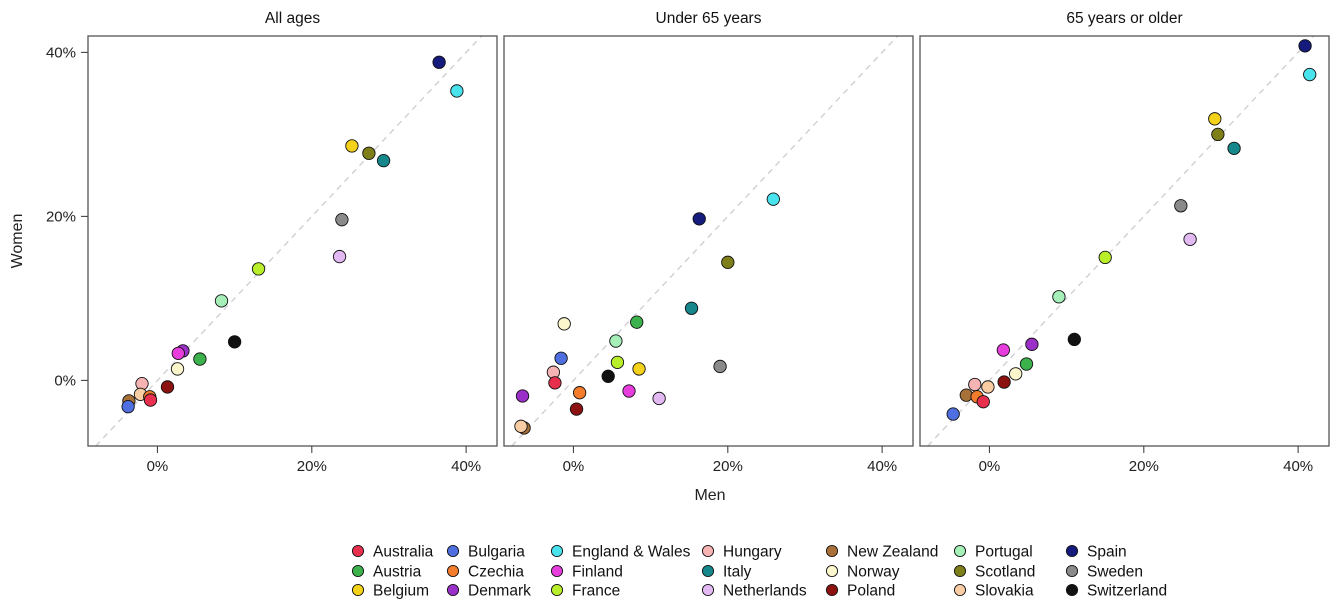 The width and height of the screenshot is (1340, 606). Describe the element at coordinates (403, 552) in the screenshot. I see `legend-label-australia: Australia` at that location.